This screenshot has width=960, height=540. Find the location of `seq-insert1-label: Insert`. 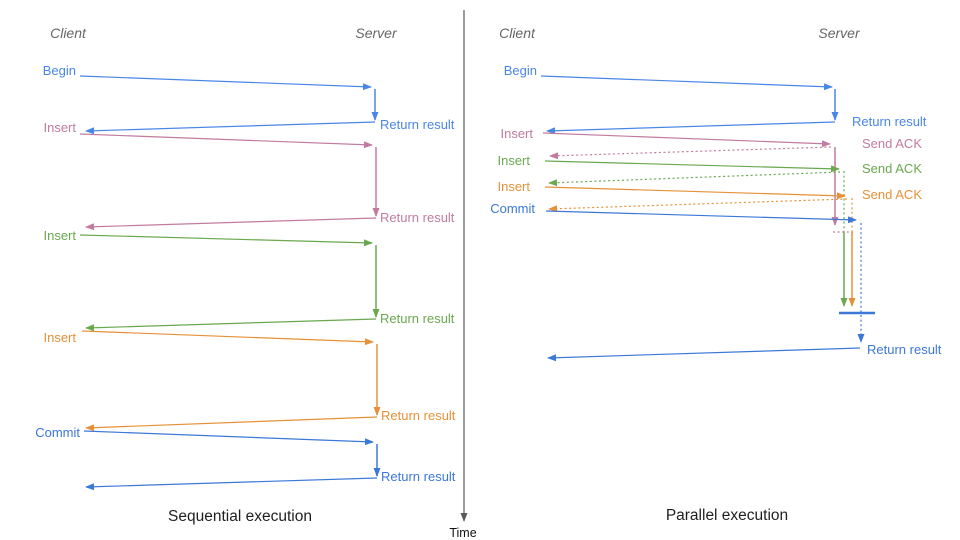

seq-insert1-label: Insert is located at coordinates (59, 127).